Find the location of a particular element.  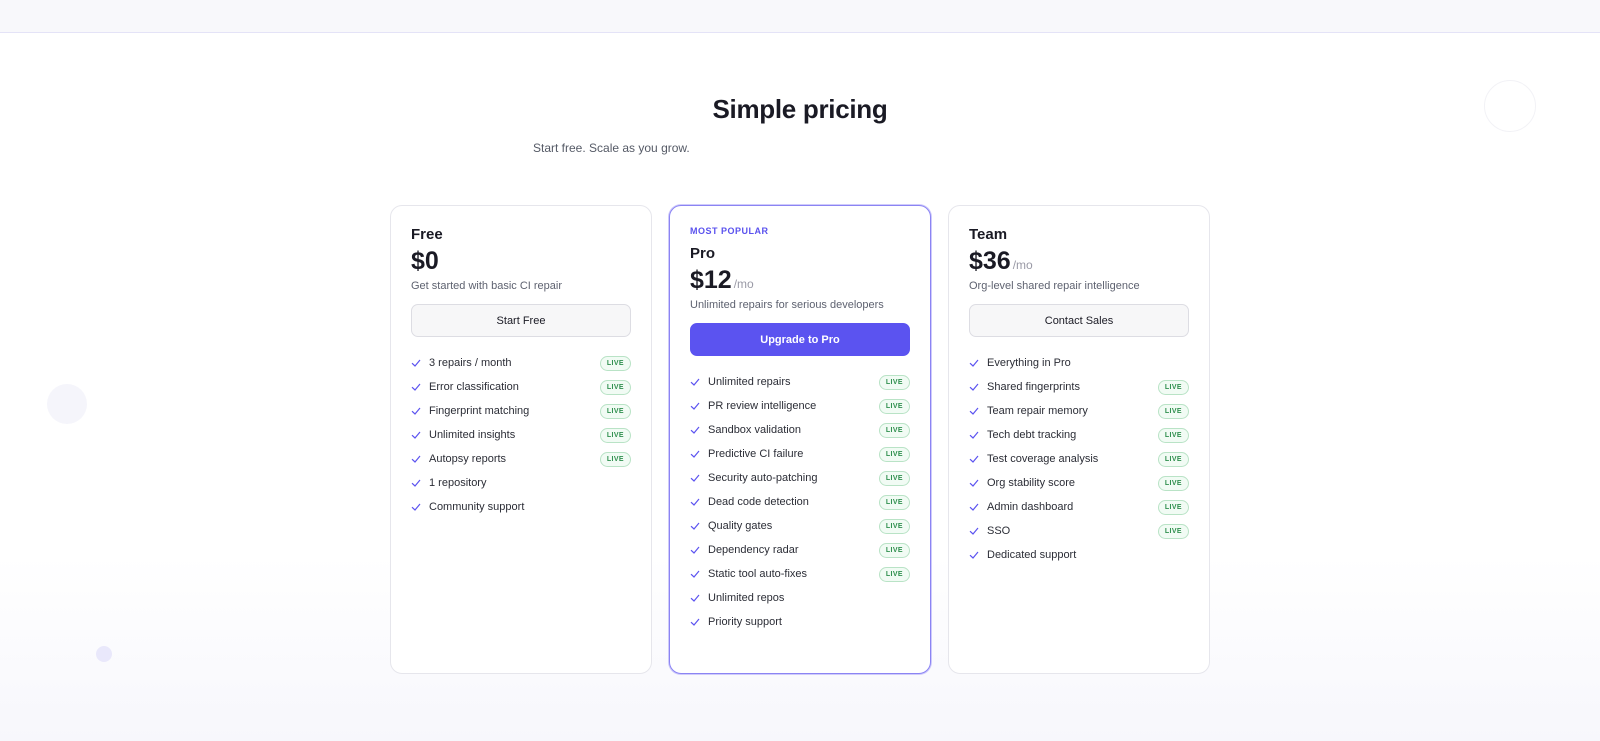

feature-text: Autopsy reports is located at coordinates (468, 459).